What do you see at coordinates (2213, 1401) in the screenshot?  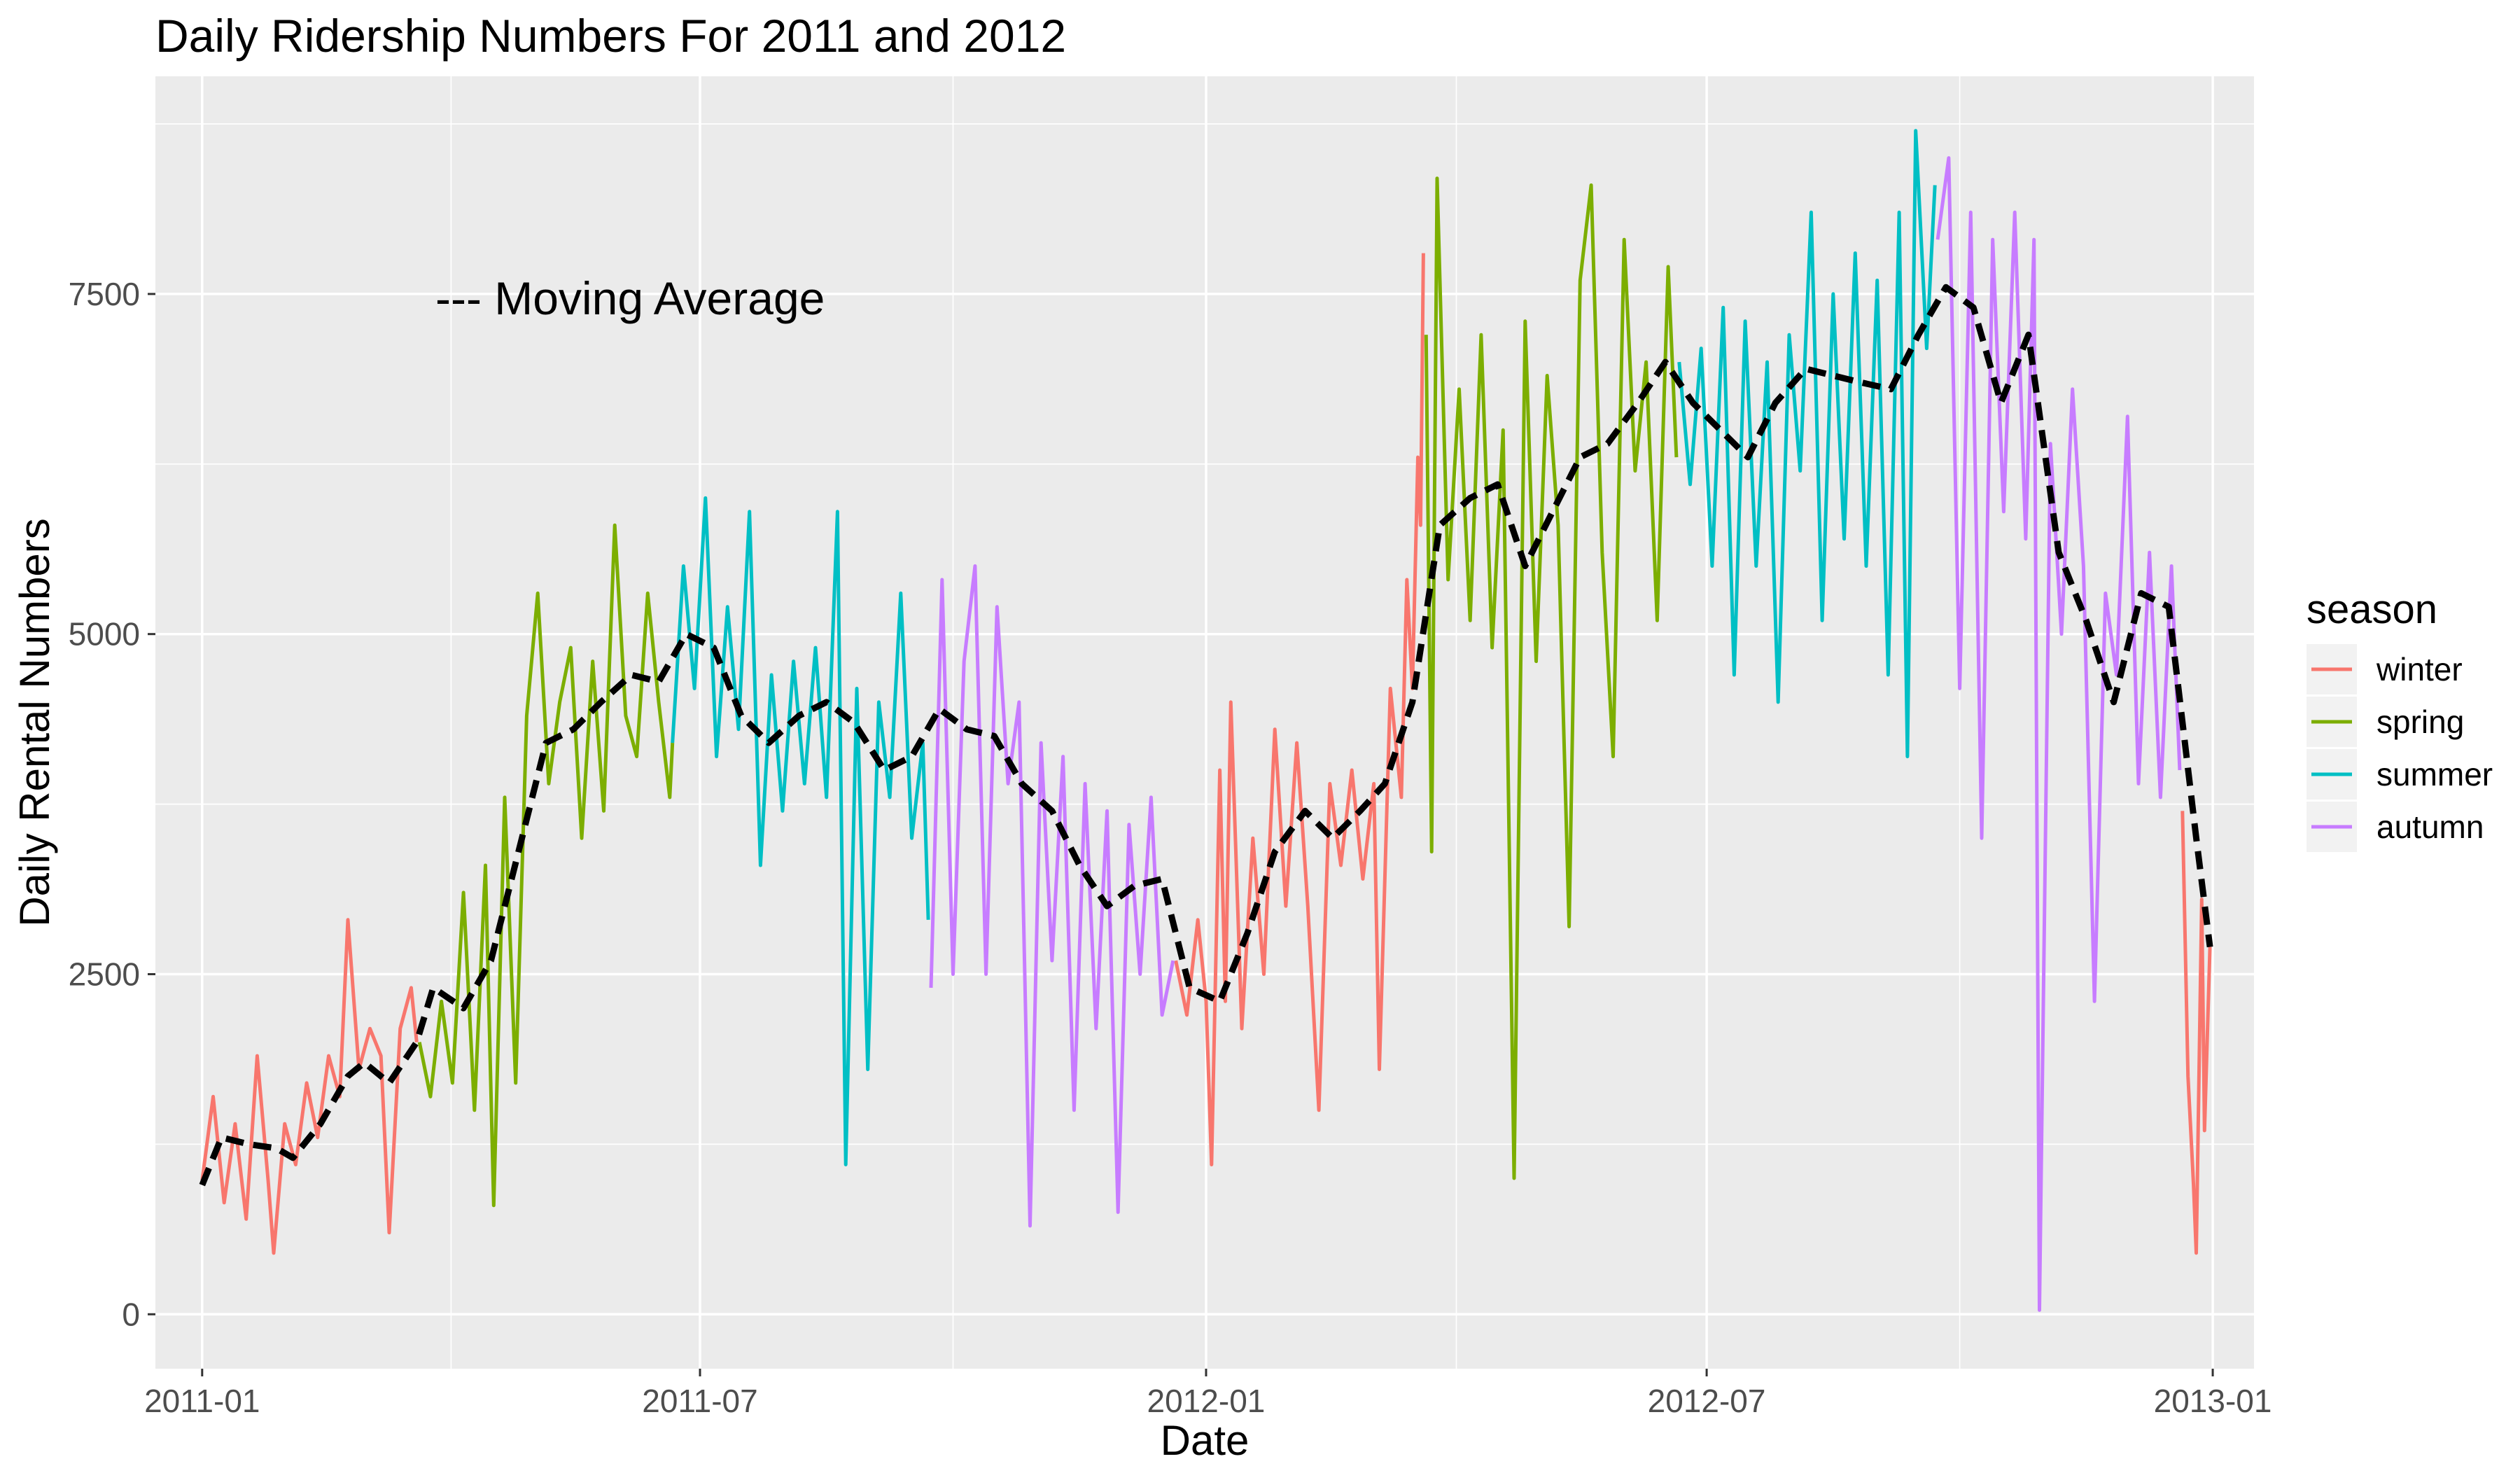 I see `x-tick-label: 2013-01` at bounding box center [2213, 1401].